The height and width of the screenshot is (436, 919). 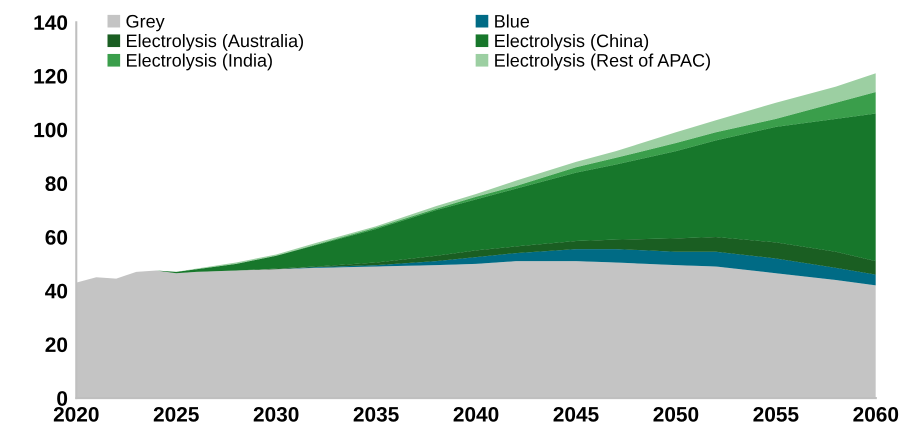 What do you see at coordinates (176, 414) in the screenshot?
I see `x-tick-label: 2025` at bounding box center [176, 414].